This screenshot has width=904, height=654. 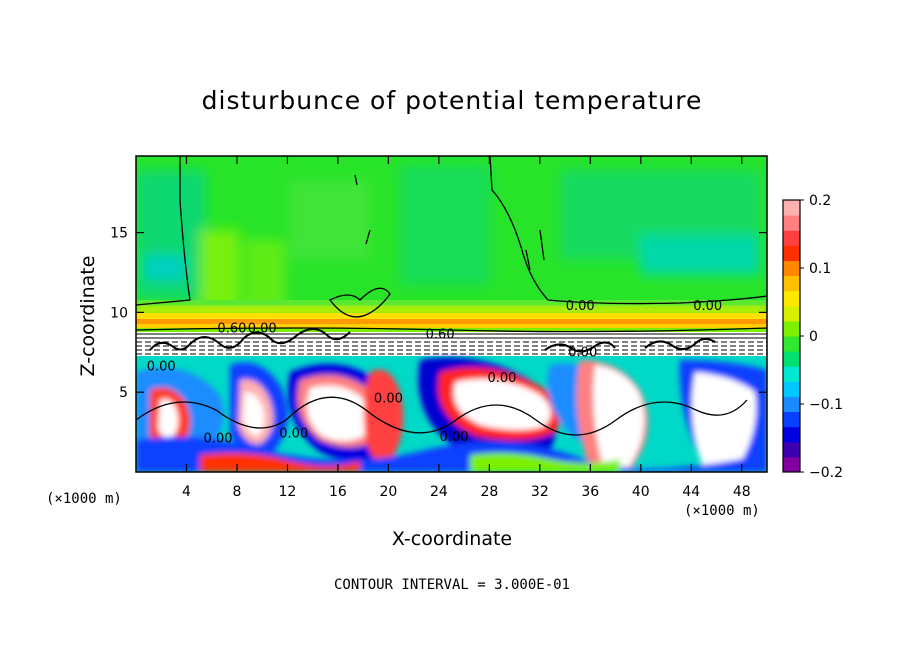 I want to click on colorbar-tick-label: 0.1, so click(x=820, y=269).